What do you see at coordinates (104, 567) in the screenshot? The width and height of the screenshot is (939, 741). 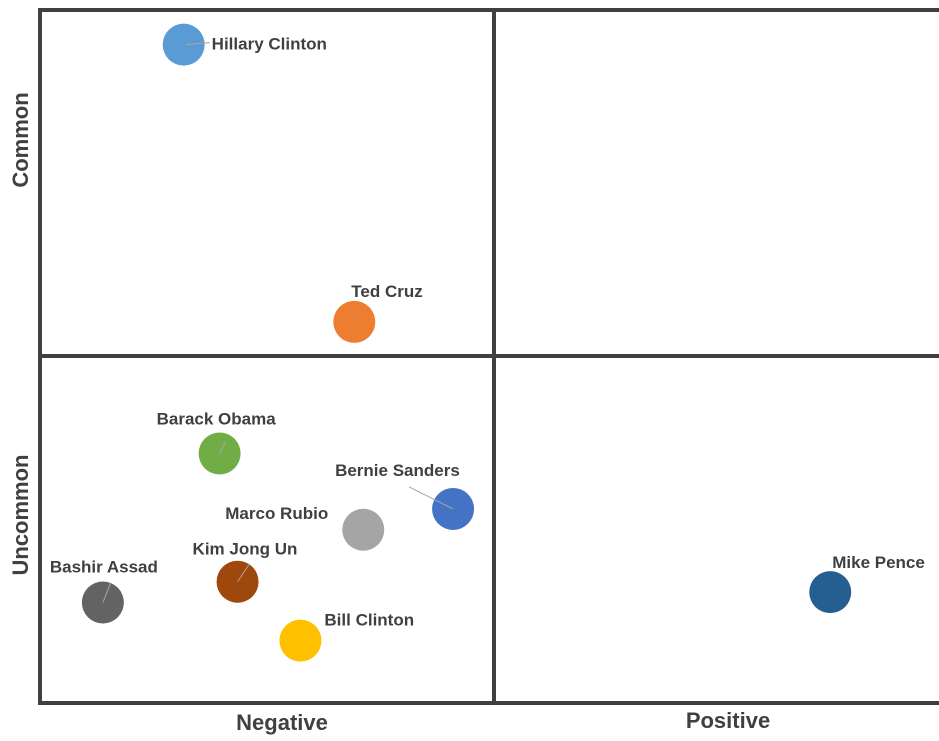 I see `point-label: Bashir Assad` at bounding box center [104, 567].